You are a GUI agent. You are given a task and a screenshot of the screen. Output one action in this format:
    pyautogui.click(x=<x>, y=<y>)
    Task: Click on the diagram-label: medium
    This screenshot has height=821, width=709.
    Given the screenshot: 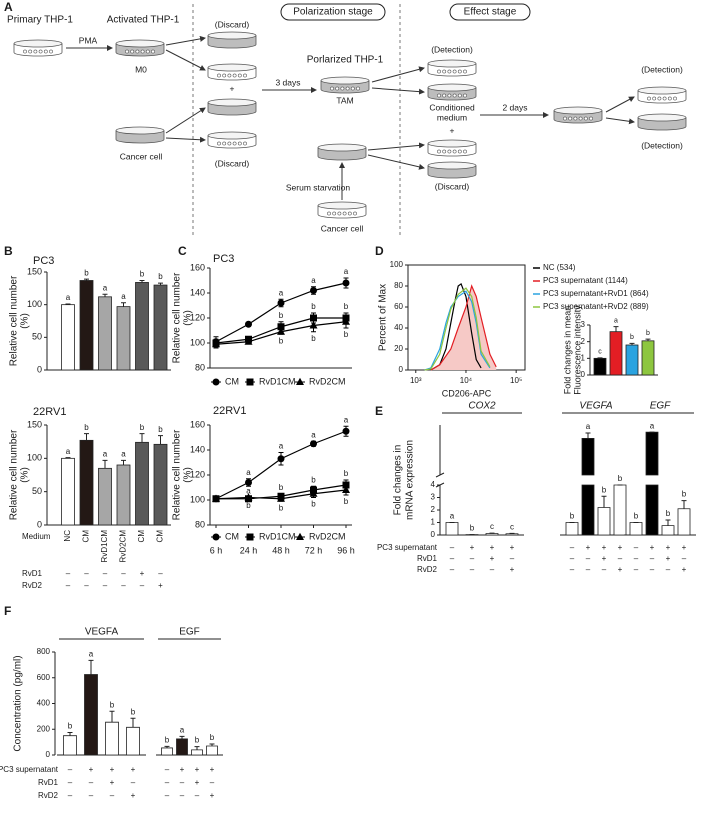 What is the action you would take?
    pyautogui.click(x=452, y=117)
    